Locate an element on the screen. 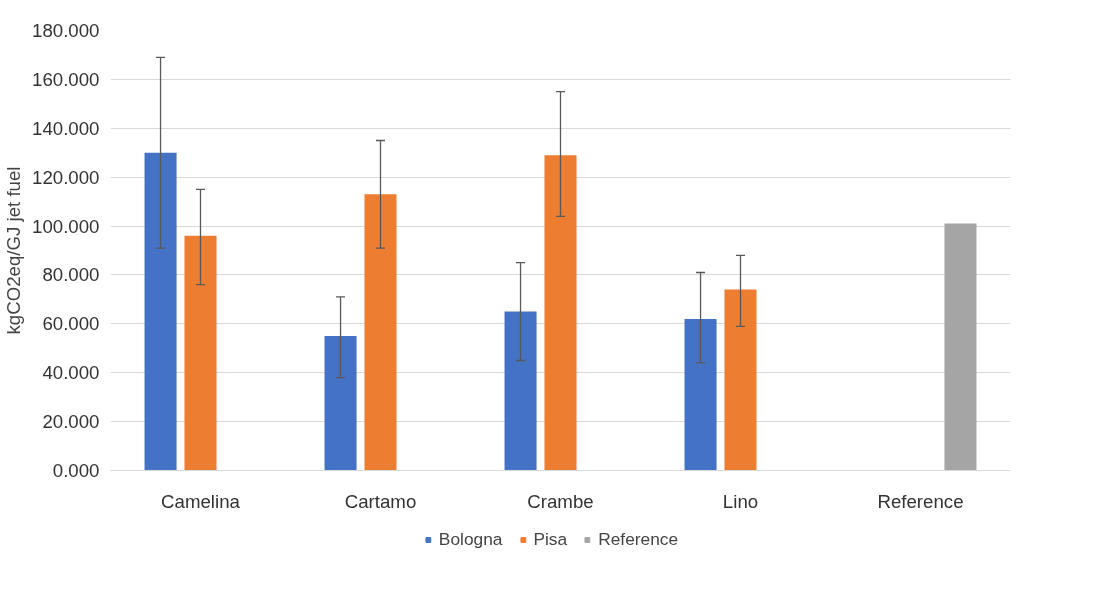 Image resolution: width=1100 pixels, height=611 pixels. legend-label: Pisa is located at coordinates (550, 539).